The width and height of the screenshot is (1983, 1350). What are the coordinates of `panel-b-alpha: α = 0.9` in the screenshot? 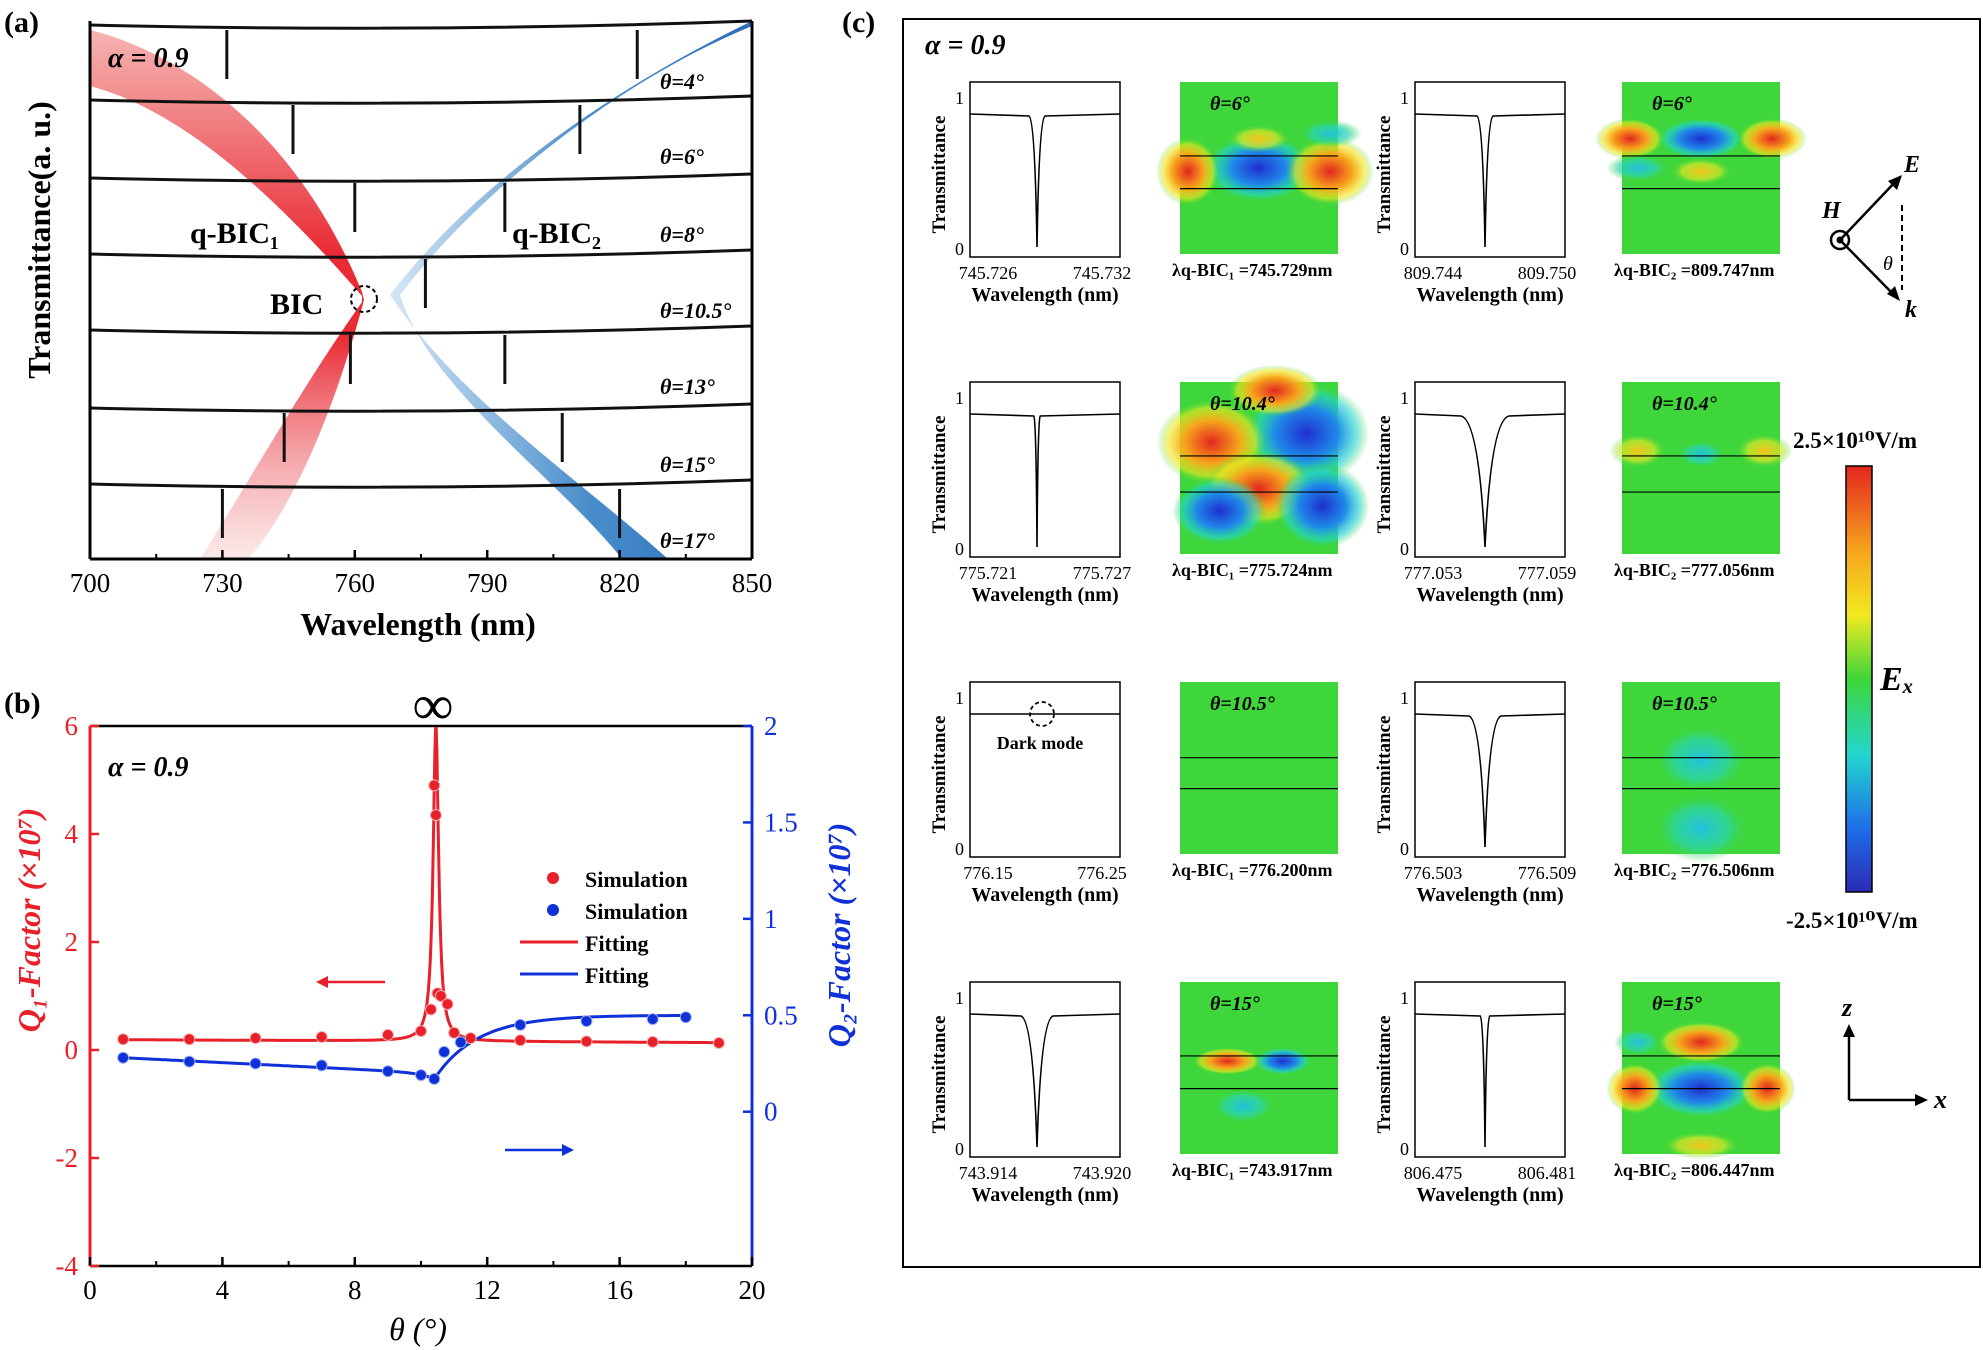 It's located at (148, 767).